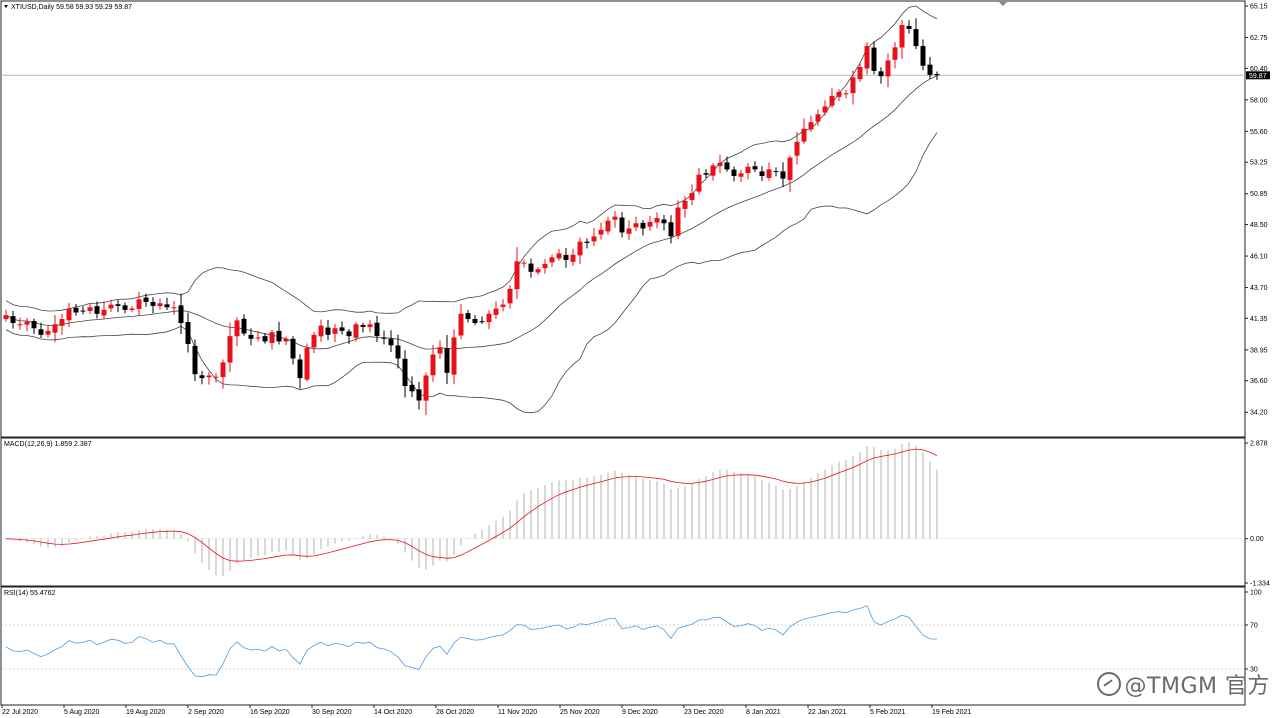  I want to click on rsi-axis: 100 70 30, so click(1253, 632).